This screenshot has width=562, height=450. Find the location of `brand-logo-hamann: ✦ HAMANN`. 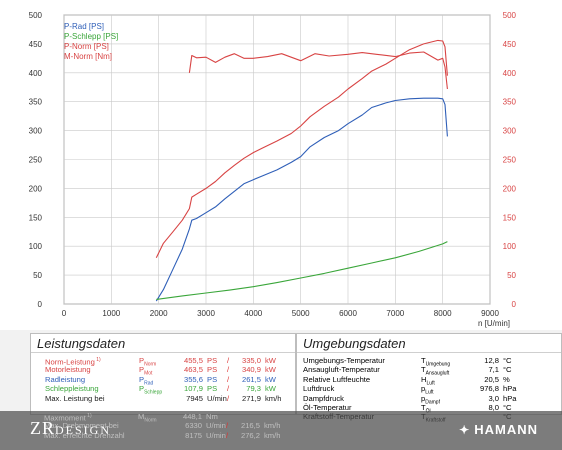

brand-logo-hamann: ✦ HAMANN is located at coordinates (498, 429).